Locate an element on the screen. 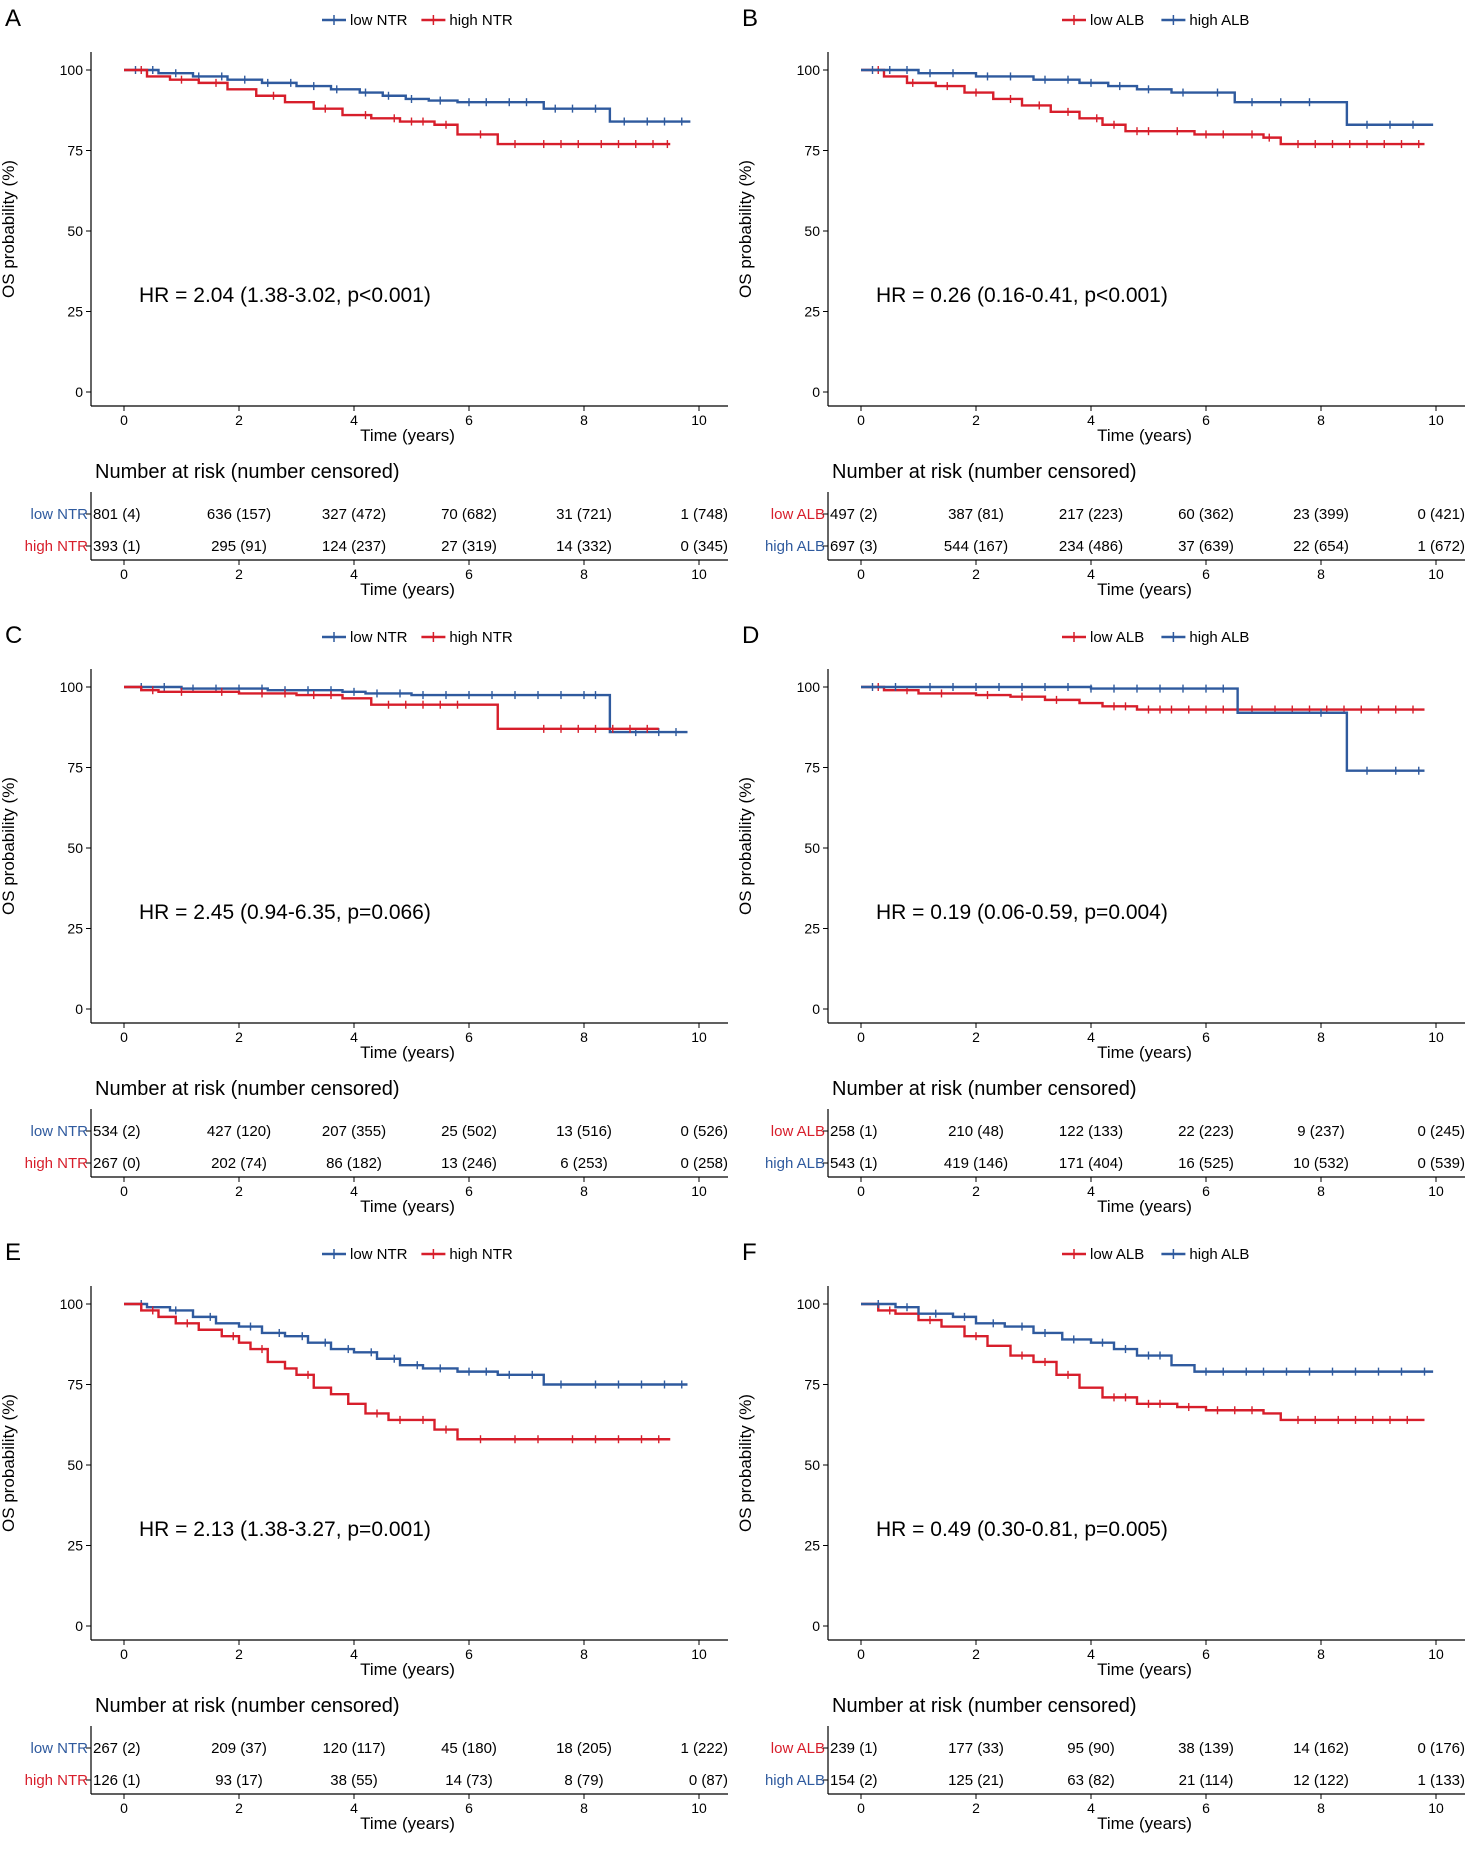 The height and width of the screenshot is (1849, 1469). risk-cell: 14 (73) is located at coordinates (469, 1780).